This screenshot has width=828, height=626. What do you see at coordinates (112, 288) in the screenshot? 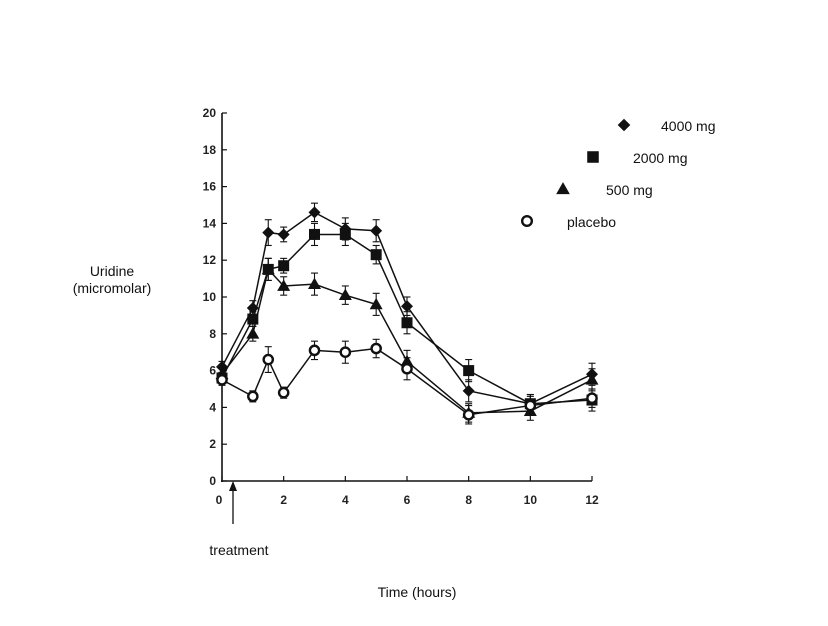
I see `y-axis-title-line2: (micromolar)` at bounding box center [112, 288].